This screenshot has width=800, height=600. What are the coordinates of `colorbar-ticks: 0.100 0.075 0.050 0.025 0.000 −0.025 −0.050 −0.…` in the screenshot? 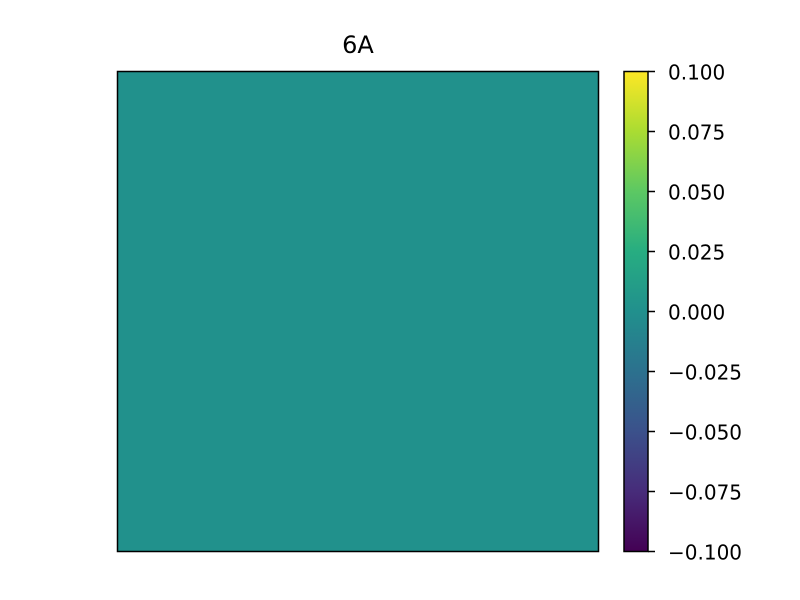 It's located at (695, 313).